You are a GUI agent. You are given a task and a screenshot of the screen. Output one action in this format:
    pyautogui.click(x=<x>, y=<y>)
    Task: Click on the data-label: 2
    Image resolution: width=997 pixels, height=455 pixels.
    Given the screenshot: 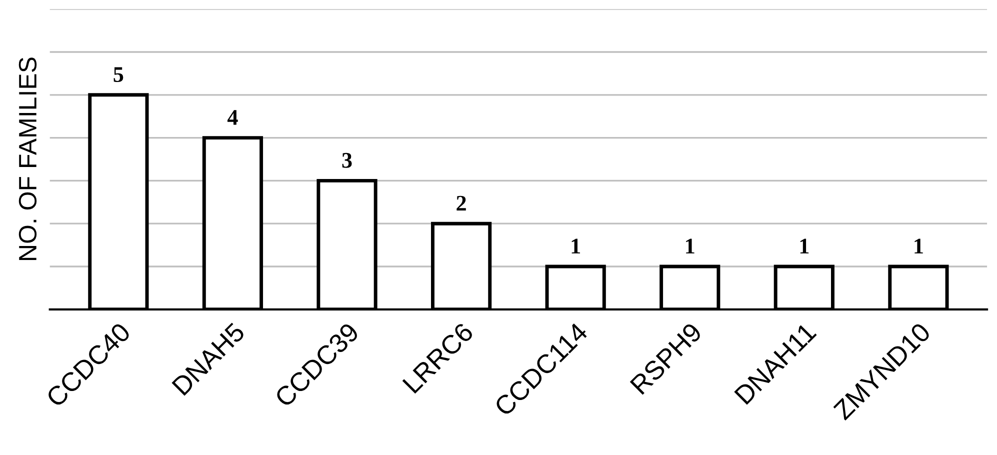 What is the action you would take?
    pyautogui.click(x=461, y=203)
    